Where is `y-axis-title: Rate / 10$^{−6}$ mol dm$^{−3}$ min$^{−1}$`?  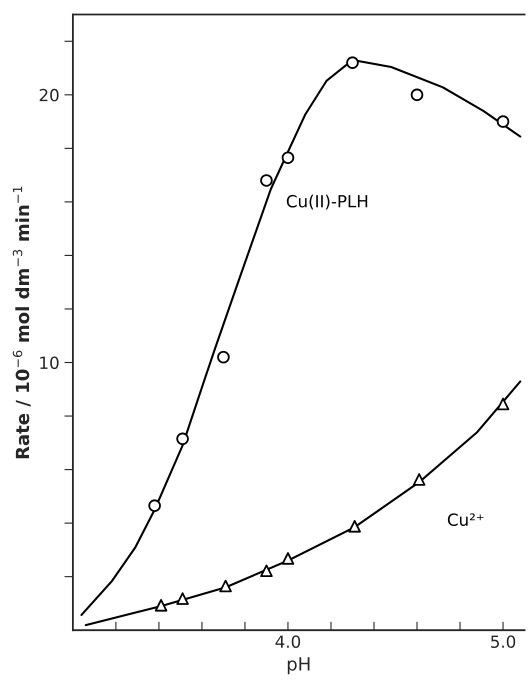 y-axis-title: Rate / 10$^{−6}$ mol dm$^{−3}$ min$^{−1}$ is located at coordinates (21, 322).